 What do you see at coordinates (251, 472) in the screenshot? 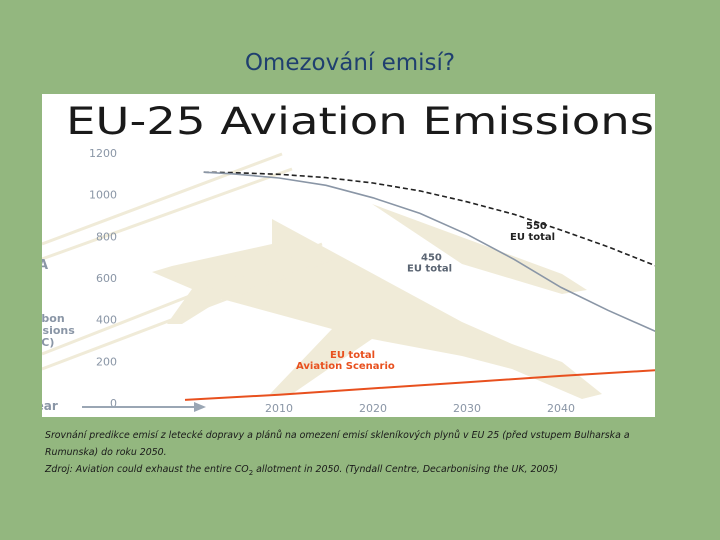
I see `caption-source-subscript: 2` at bounding box center [251, 472].